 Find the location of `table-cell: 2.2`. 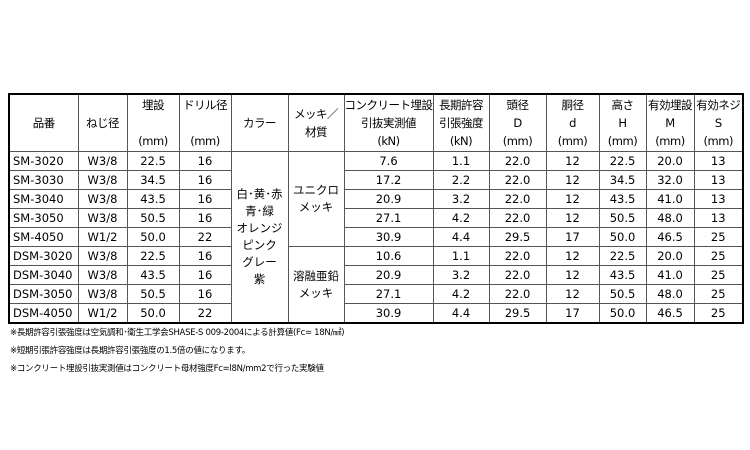

table-cell: 2.2 is located at coordinates (461, 180).